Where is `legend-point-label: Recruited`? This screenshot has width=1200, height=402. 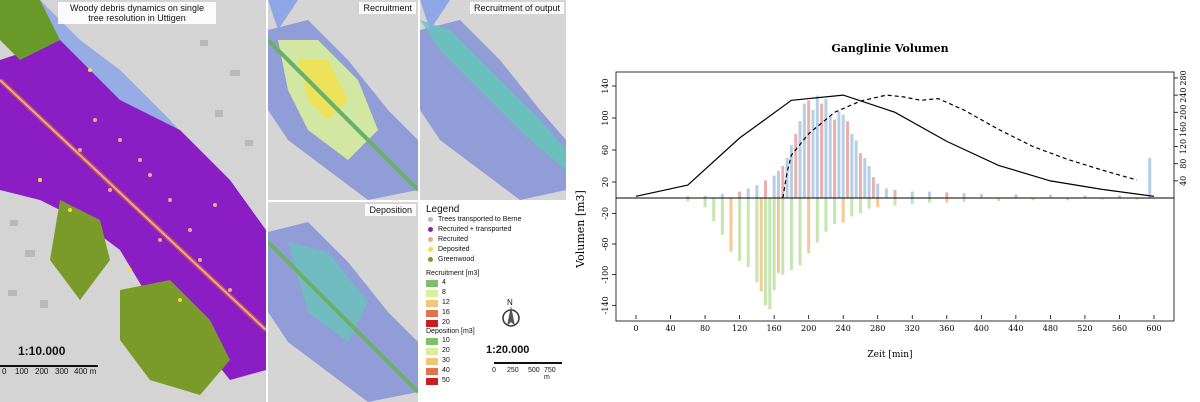
legend-point-label: Recruited is located at coordinates (453, 239).